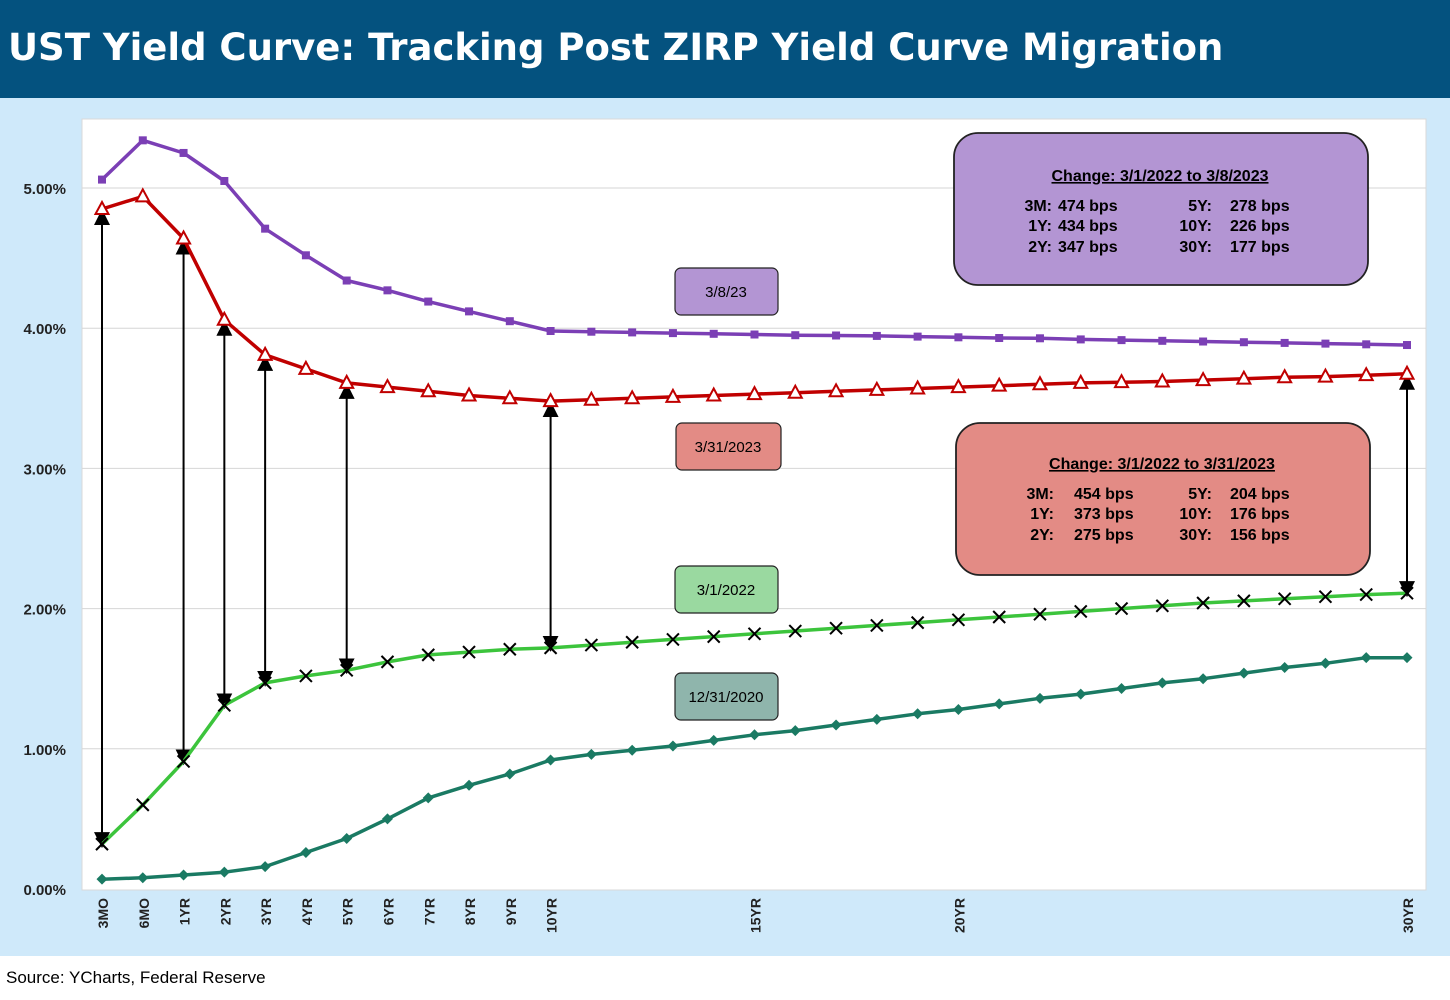  Describe the element at coordinates (756, 915) in the screenshot. I see `x-tick-label: 15YR` at that location.